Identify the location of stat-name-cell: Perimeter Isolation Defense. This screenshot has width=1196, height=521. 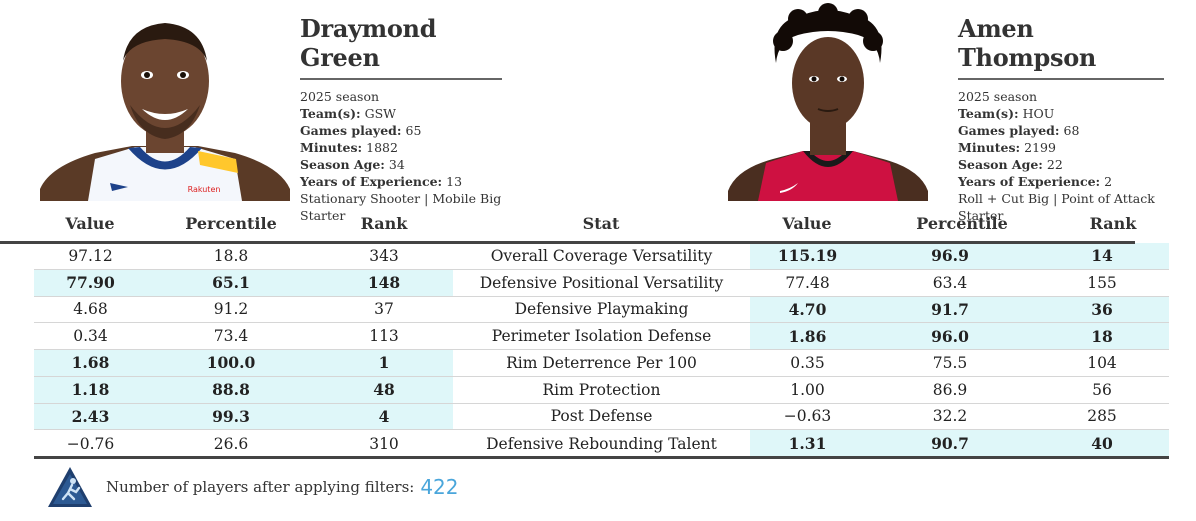
(601, 336).